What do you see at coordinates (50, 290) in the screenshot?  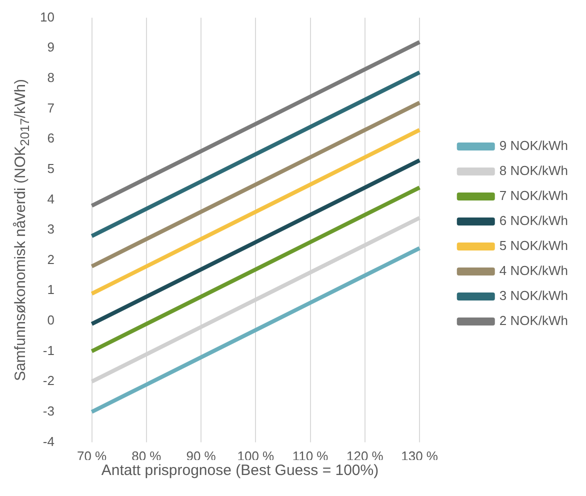 I see `y-tick-label: 1` at bounding box center [50, 290].